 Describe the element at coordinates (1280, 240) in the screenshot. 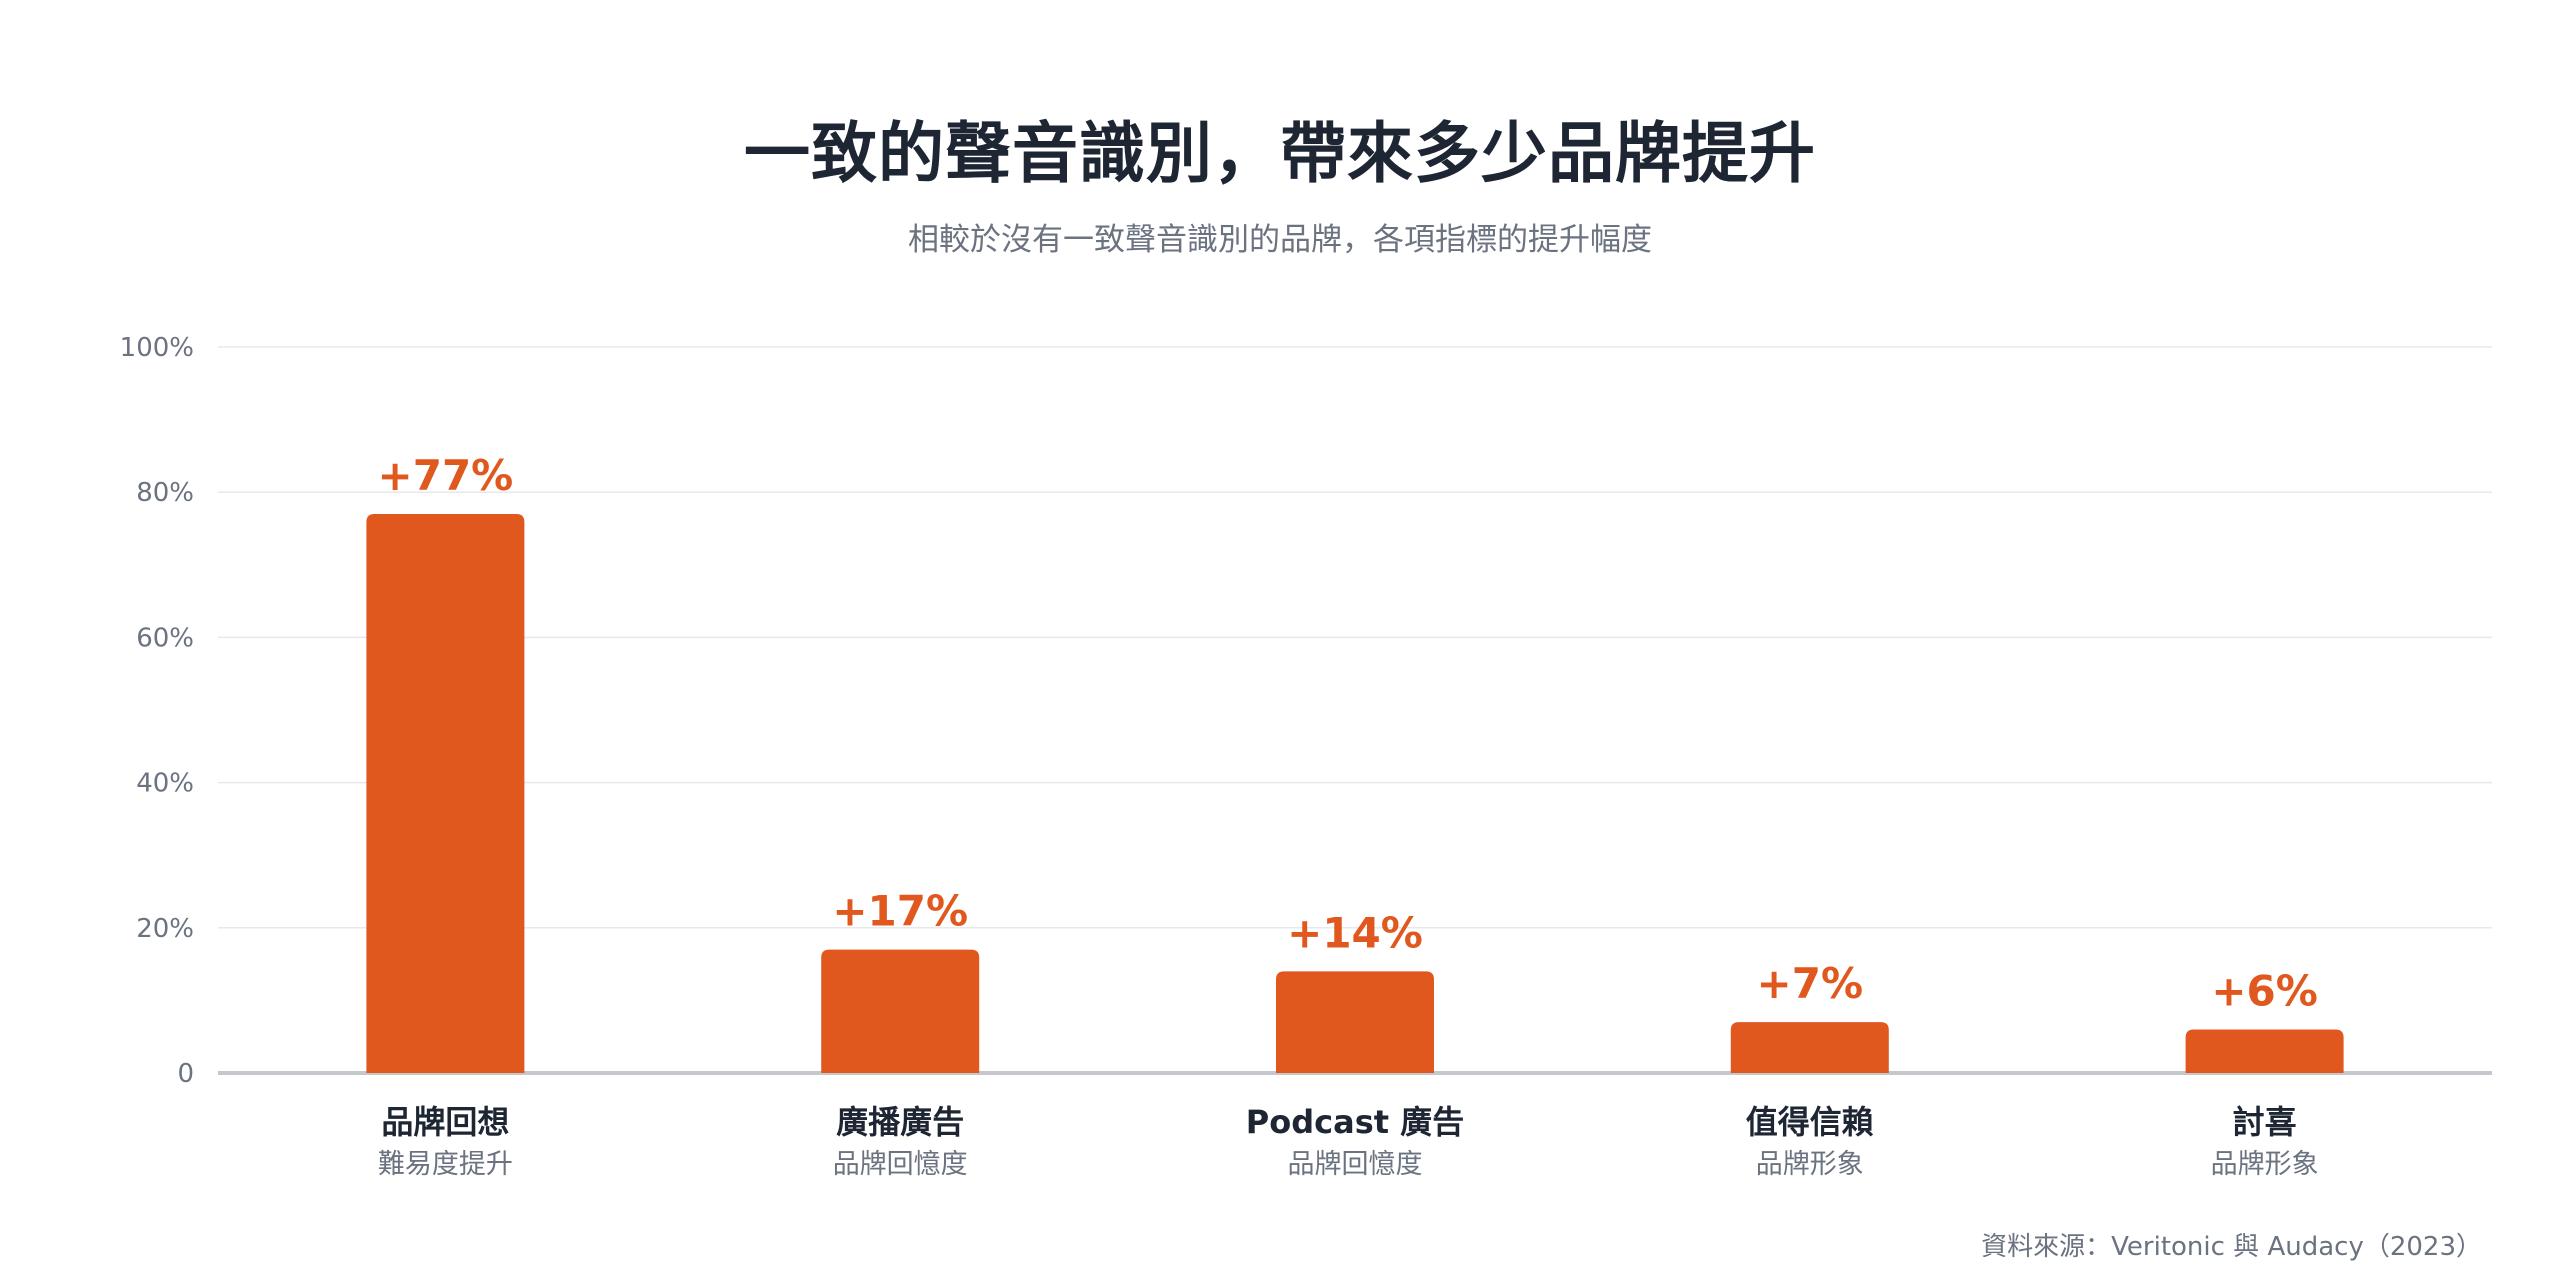

I see `chart-subtitle: 相較於沒有一致聲音識別的品牌，各項指標的提升幅度` at that location.